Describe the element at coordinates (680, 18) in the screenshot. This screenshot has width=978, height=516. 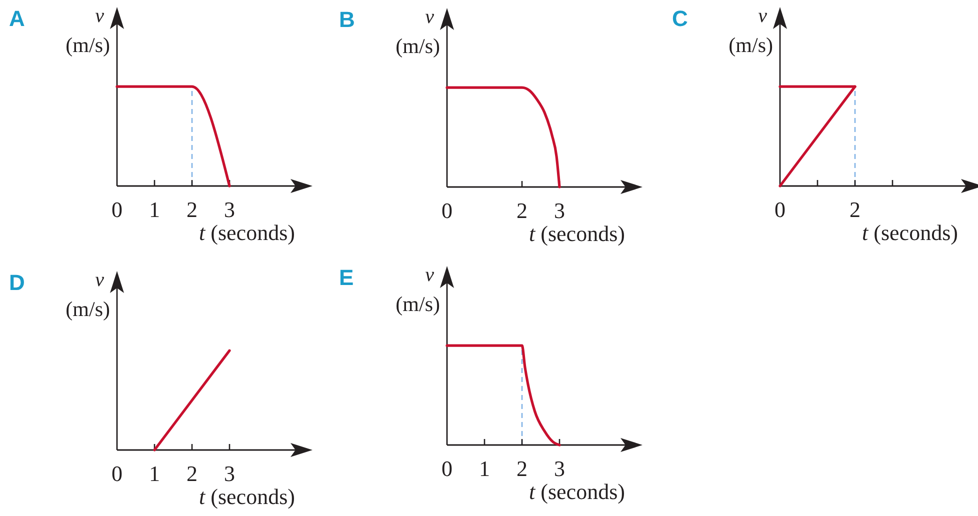
I see `chart-title: C` at that location.